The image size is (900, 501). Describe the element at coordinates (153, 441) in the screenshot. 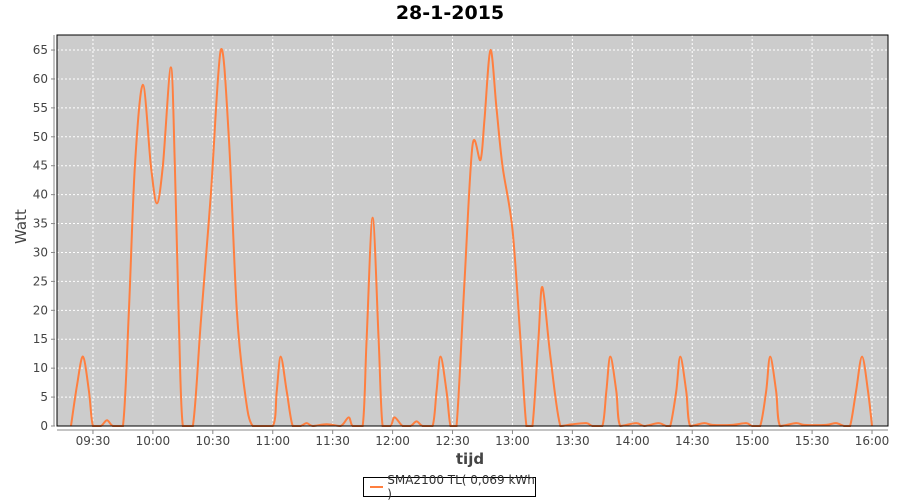

I see `x-tick-label: 10:00` at that location.